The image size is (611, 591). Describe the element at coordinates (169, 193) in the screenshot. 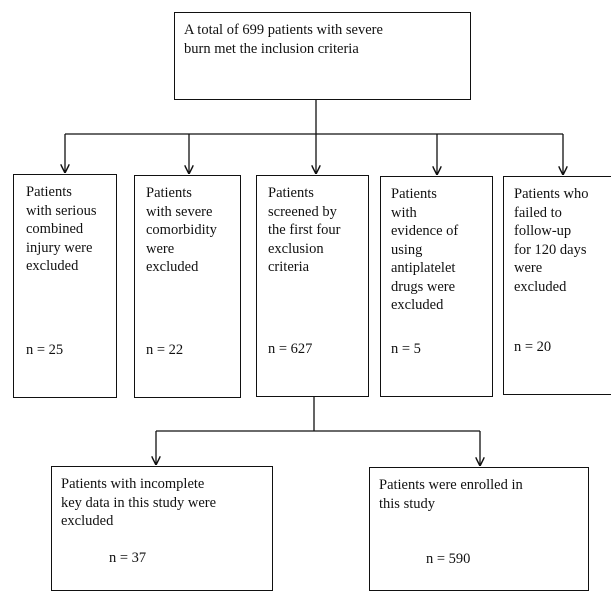

I see `exclusion-2-line-1: Patients` at that location.